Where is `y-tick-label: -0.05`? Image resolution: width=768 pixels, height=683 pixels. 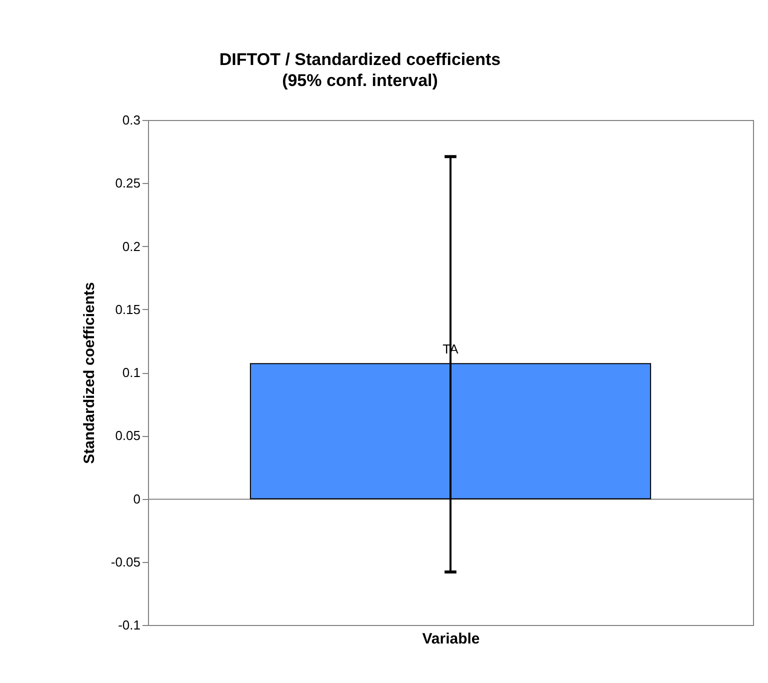
y-tick-label: -0.05 is located at coordinates (125, 562).